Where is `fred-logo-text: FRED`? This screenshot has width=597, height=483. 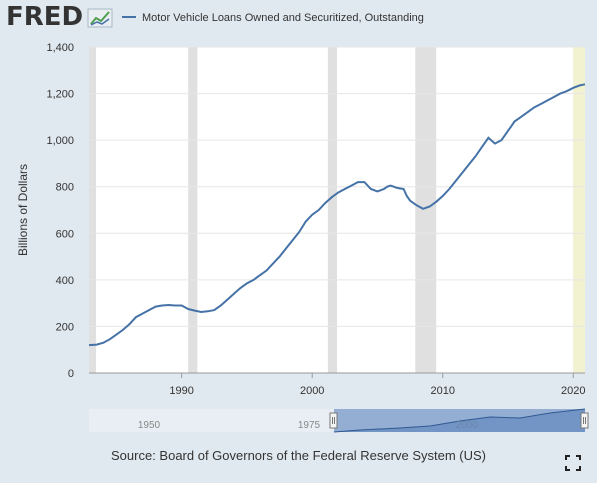
fred-logo-text: FRED is located at coordinates (44, 17).